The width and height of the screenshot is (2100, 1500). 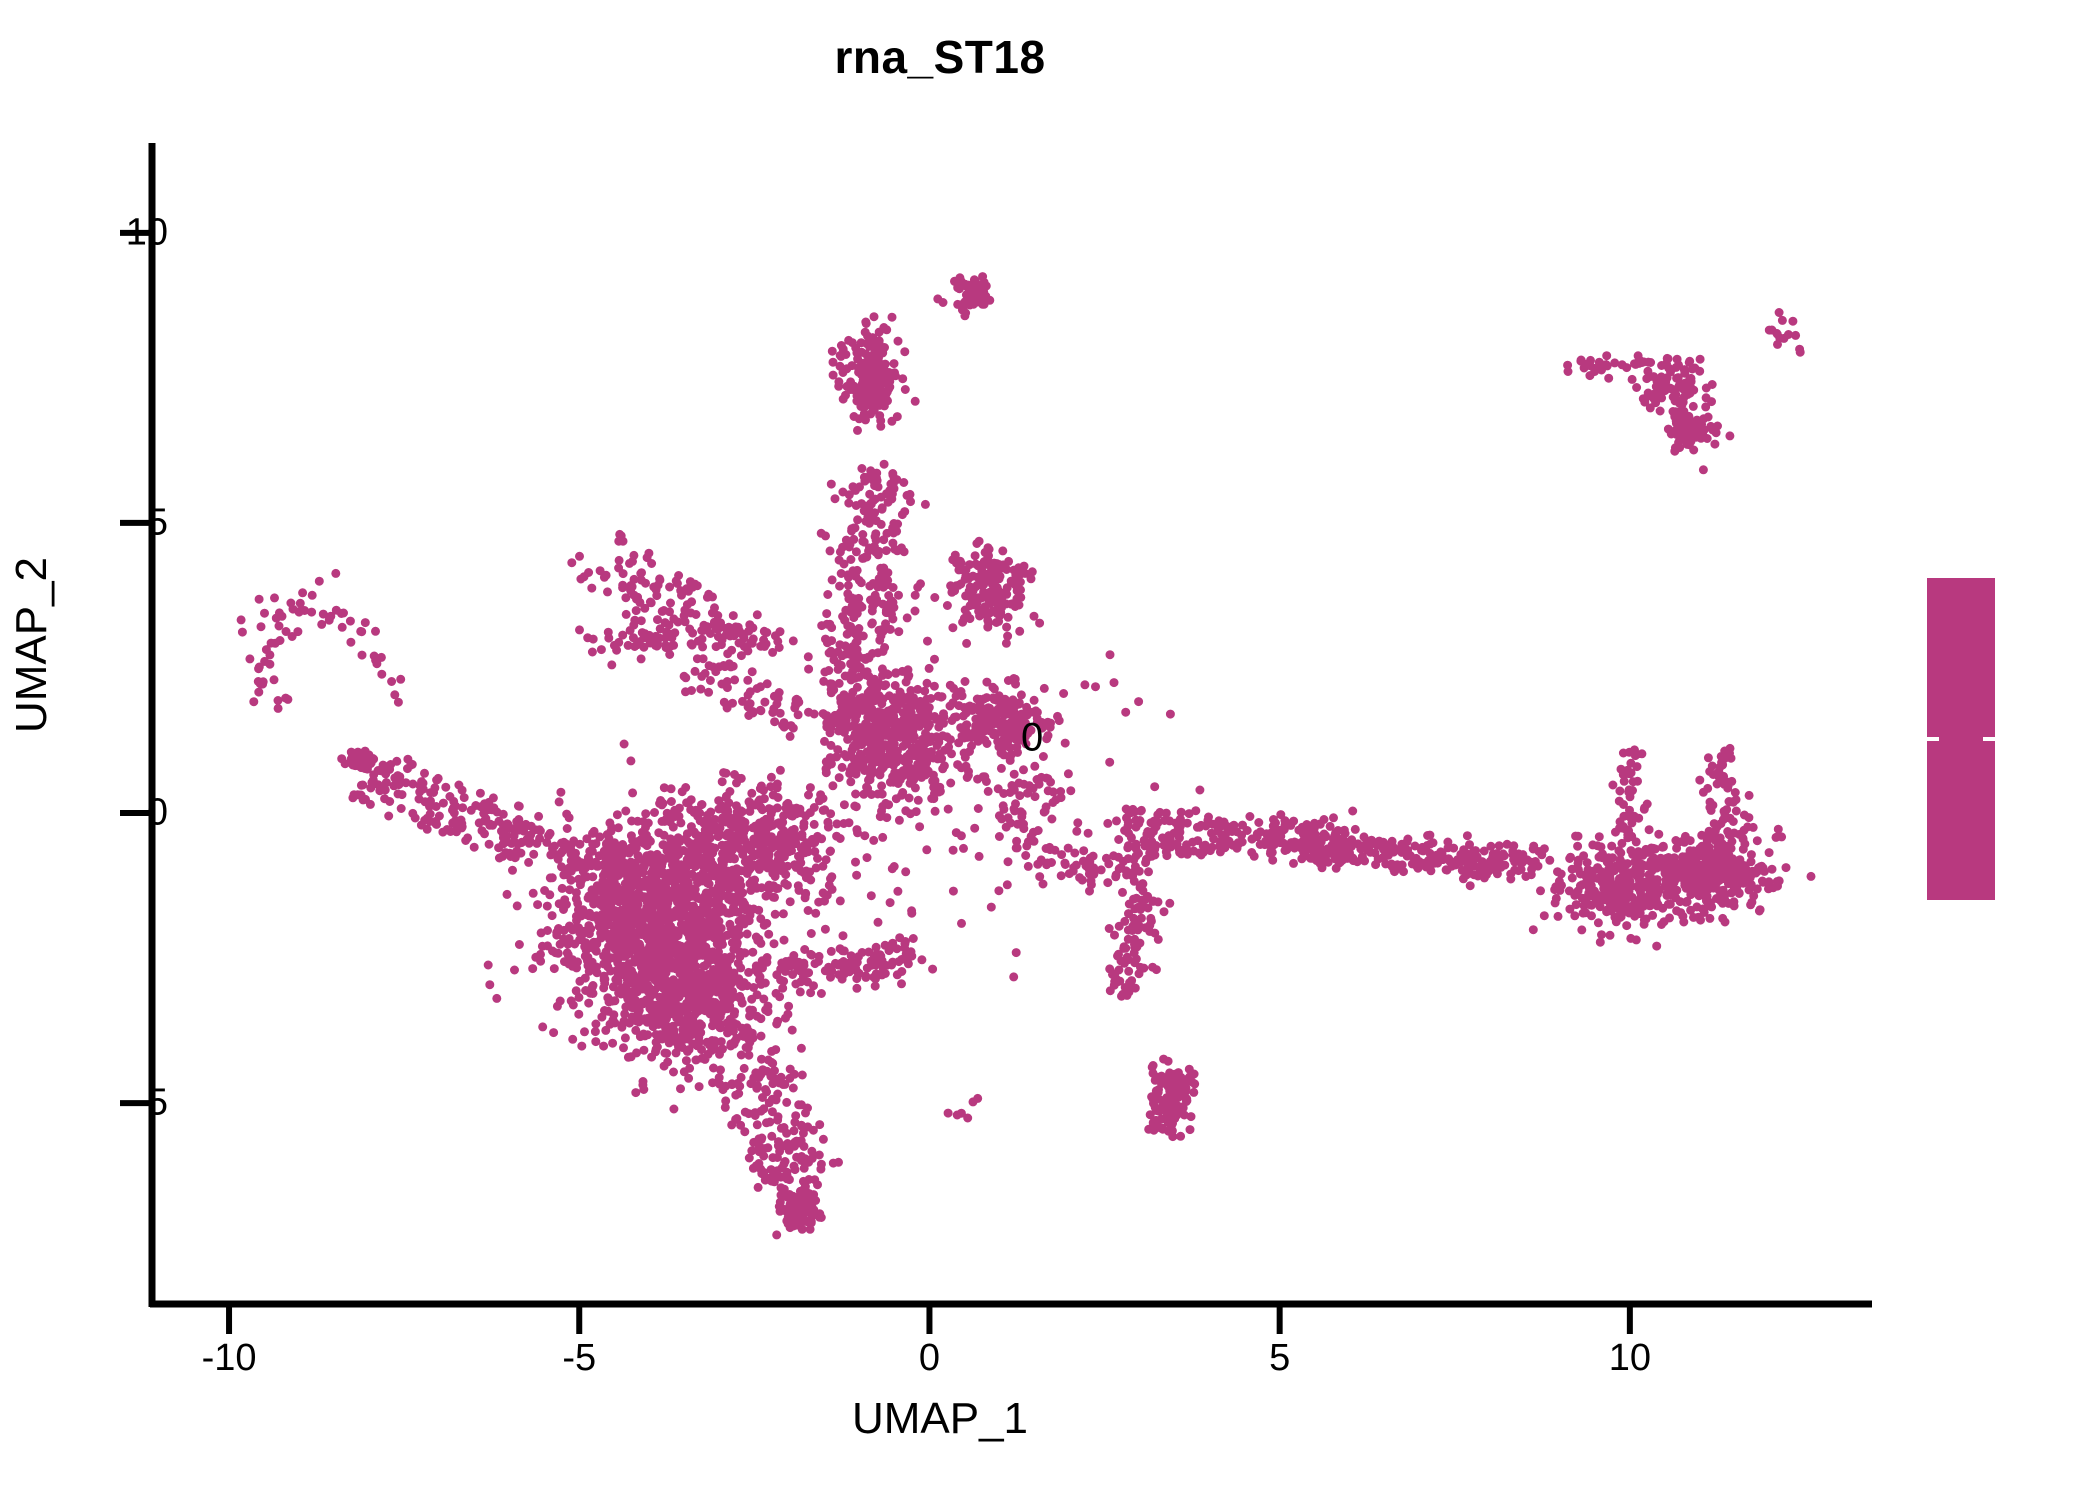 What do you see at coordinates (929, 1358) in the screenshot?
I see `x-tick-label: 0` at bounding box center [929, 1358].